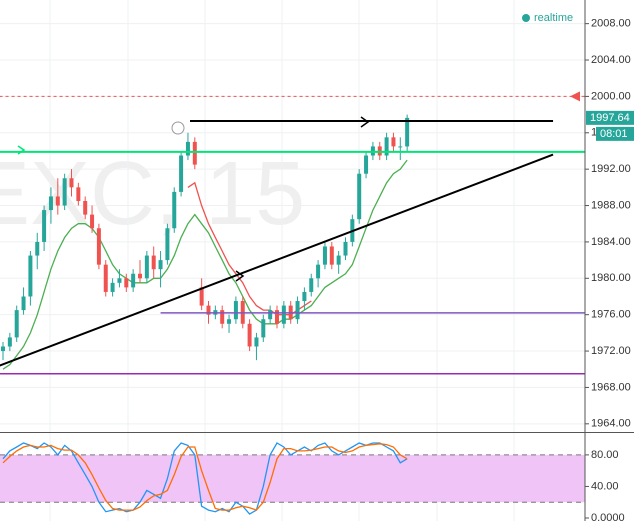 The height and width of the screenshot is (521, 634). I want to click on countdown-box, so click(615, 133).